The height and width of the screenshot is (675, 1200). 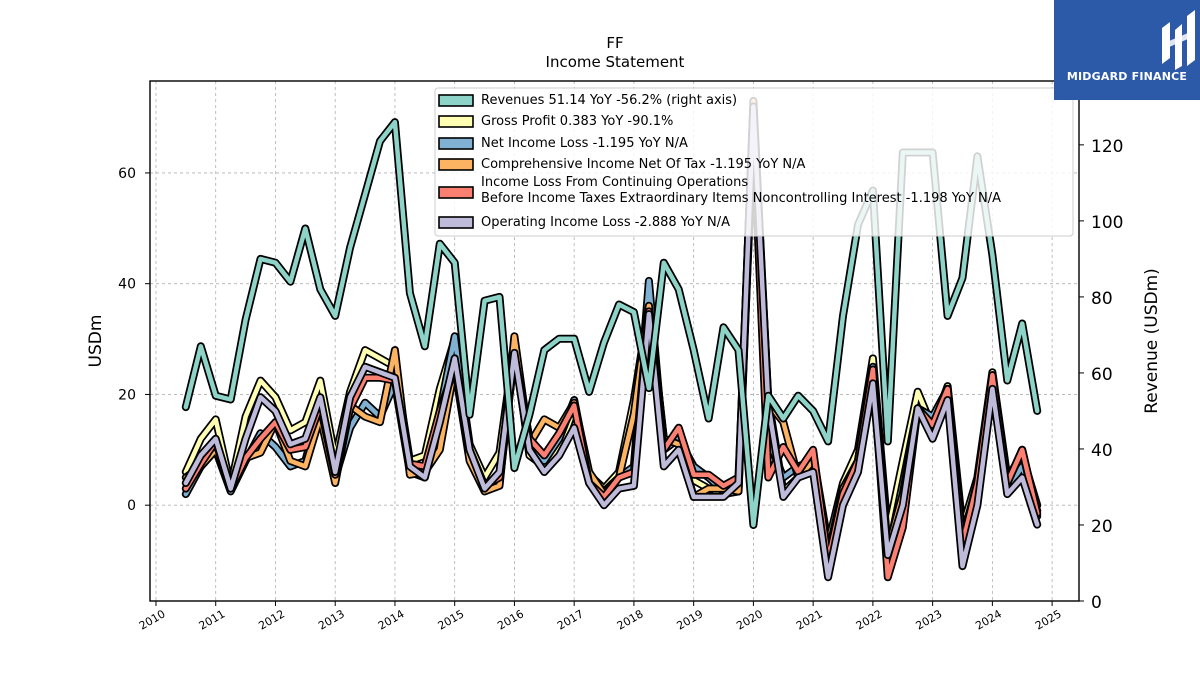 What do you see at coordinates (1096, 603) in the screenshot?
I see `y2-tick-label: 0` at bounding box center [1096, 603].